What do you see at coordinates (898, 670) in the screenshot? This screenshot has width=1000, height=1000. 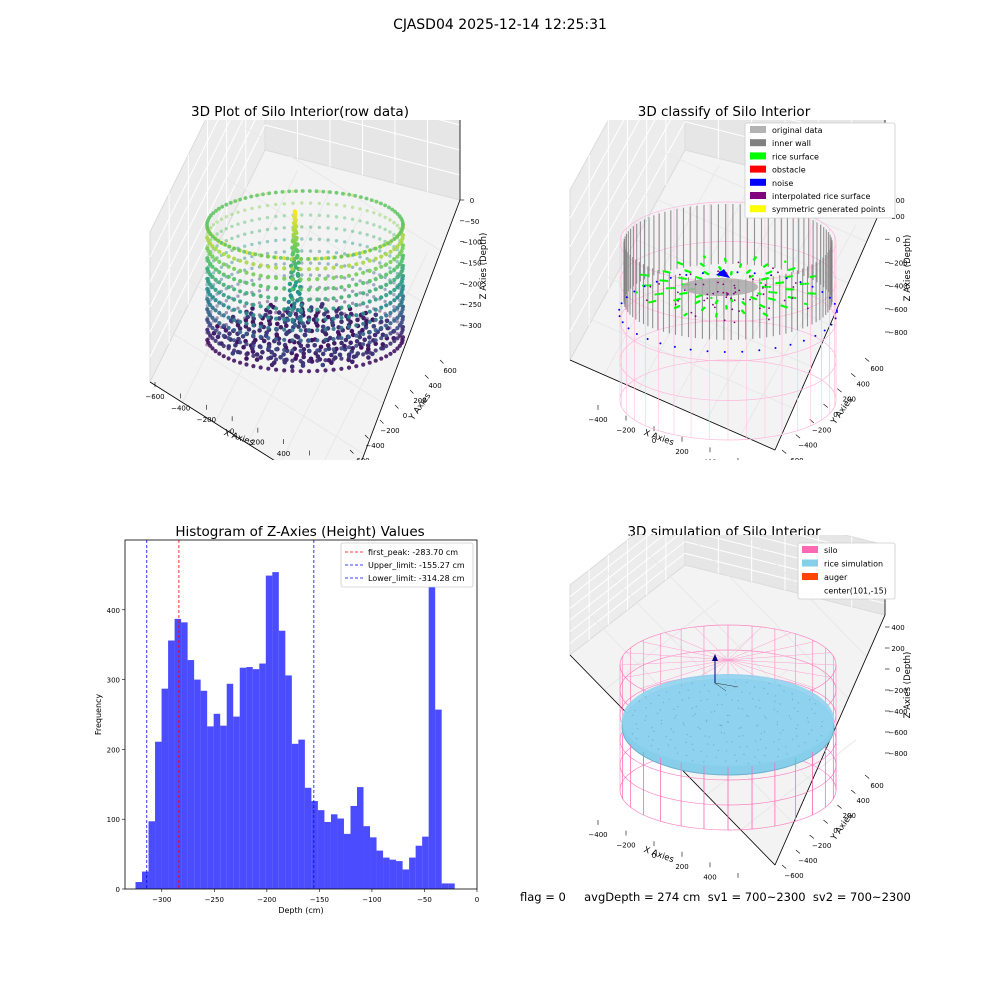 I see `z-tick-label: 0` at bounding box center [898, 670].